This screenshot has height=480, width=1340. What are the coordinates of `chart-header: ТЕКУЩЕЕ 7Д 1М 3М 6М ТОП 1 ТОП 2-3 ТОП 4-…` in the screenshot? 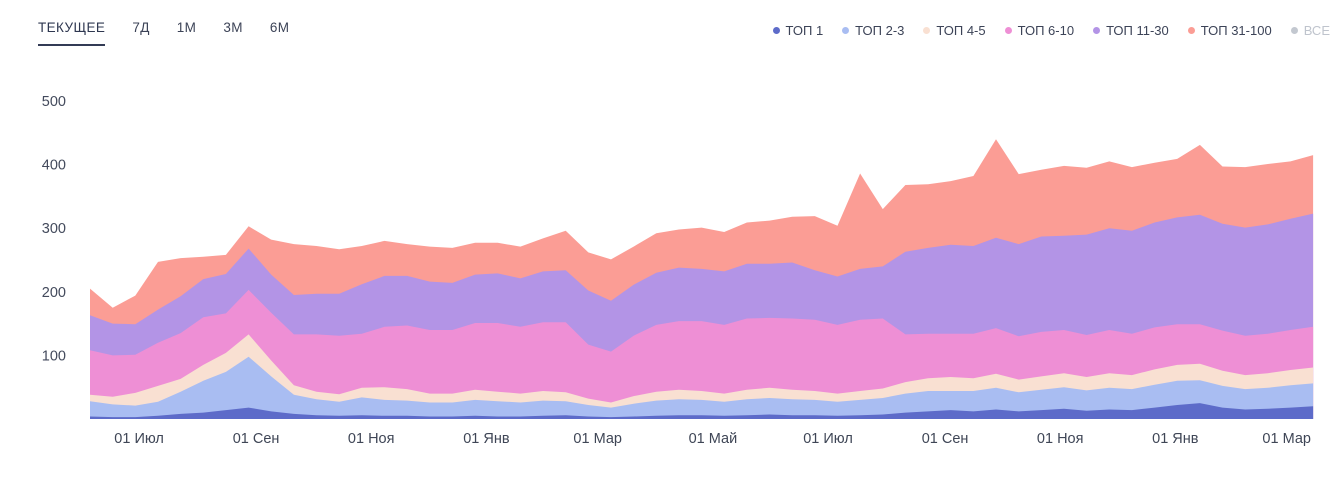 It's located at (670, 29).